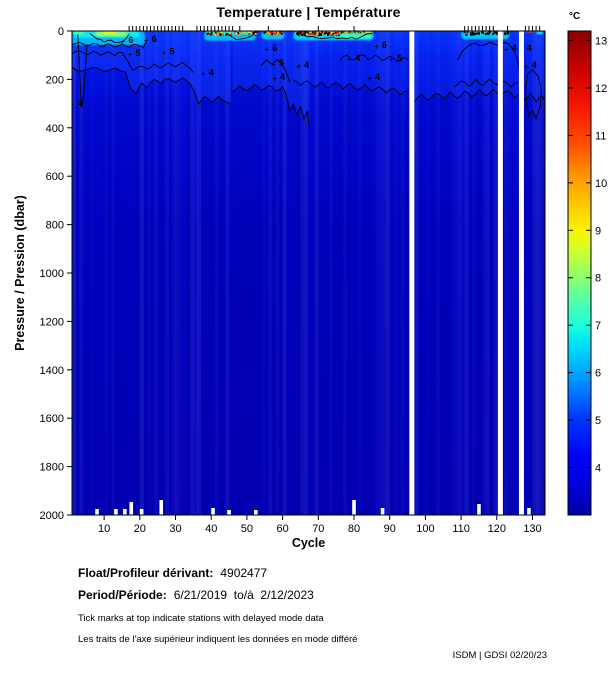 The image size is (611, 675). Describe the element at coordinates (587, 263) in the screenshot. I see `colorbar: 4 5 6 7 8 9 10 11 12 13 °C` at that location.